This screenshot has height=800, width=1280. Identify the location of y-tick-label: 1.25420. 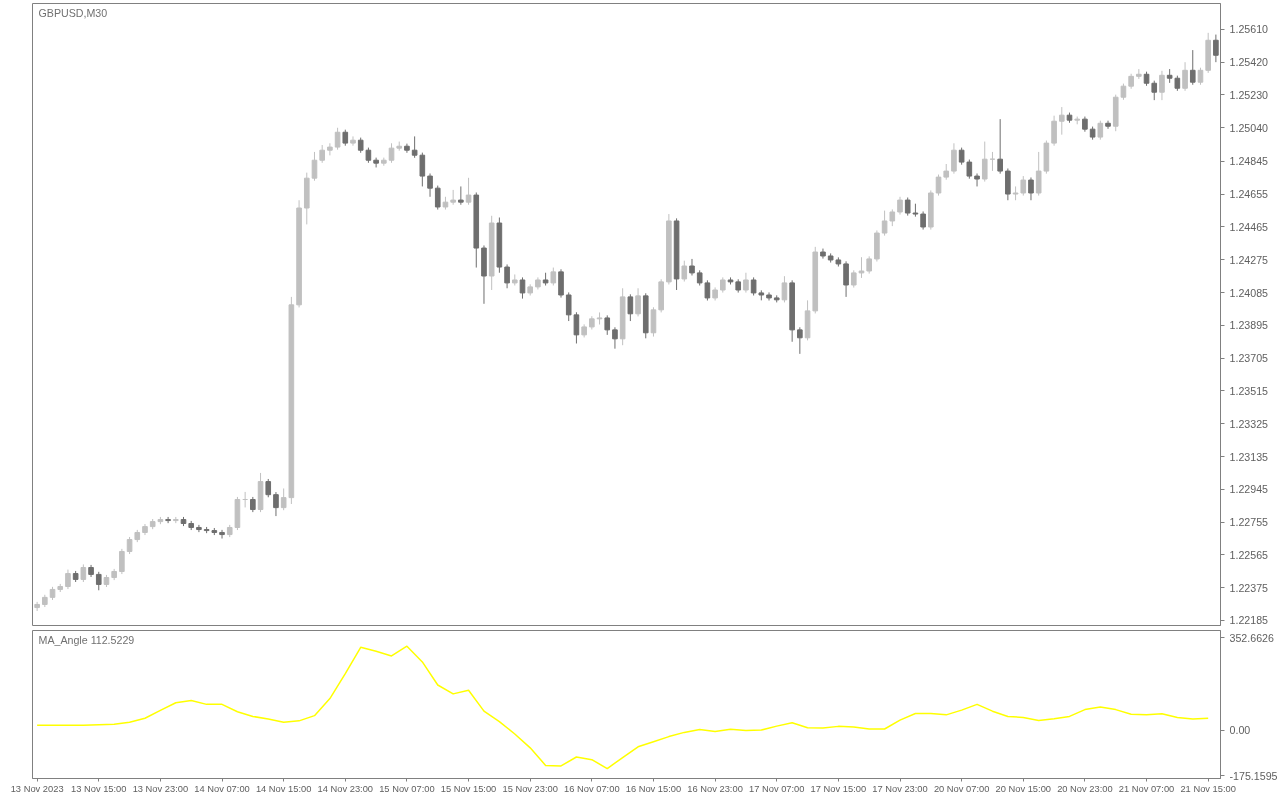
(1249, 62).